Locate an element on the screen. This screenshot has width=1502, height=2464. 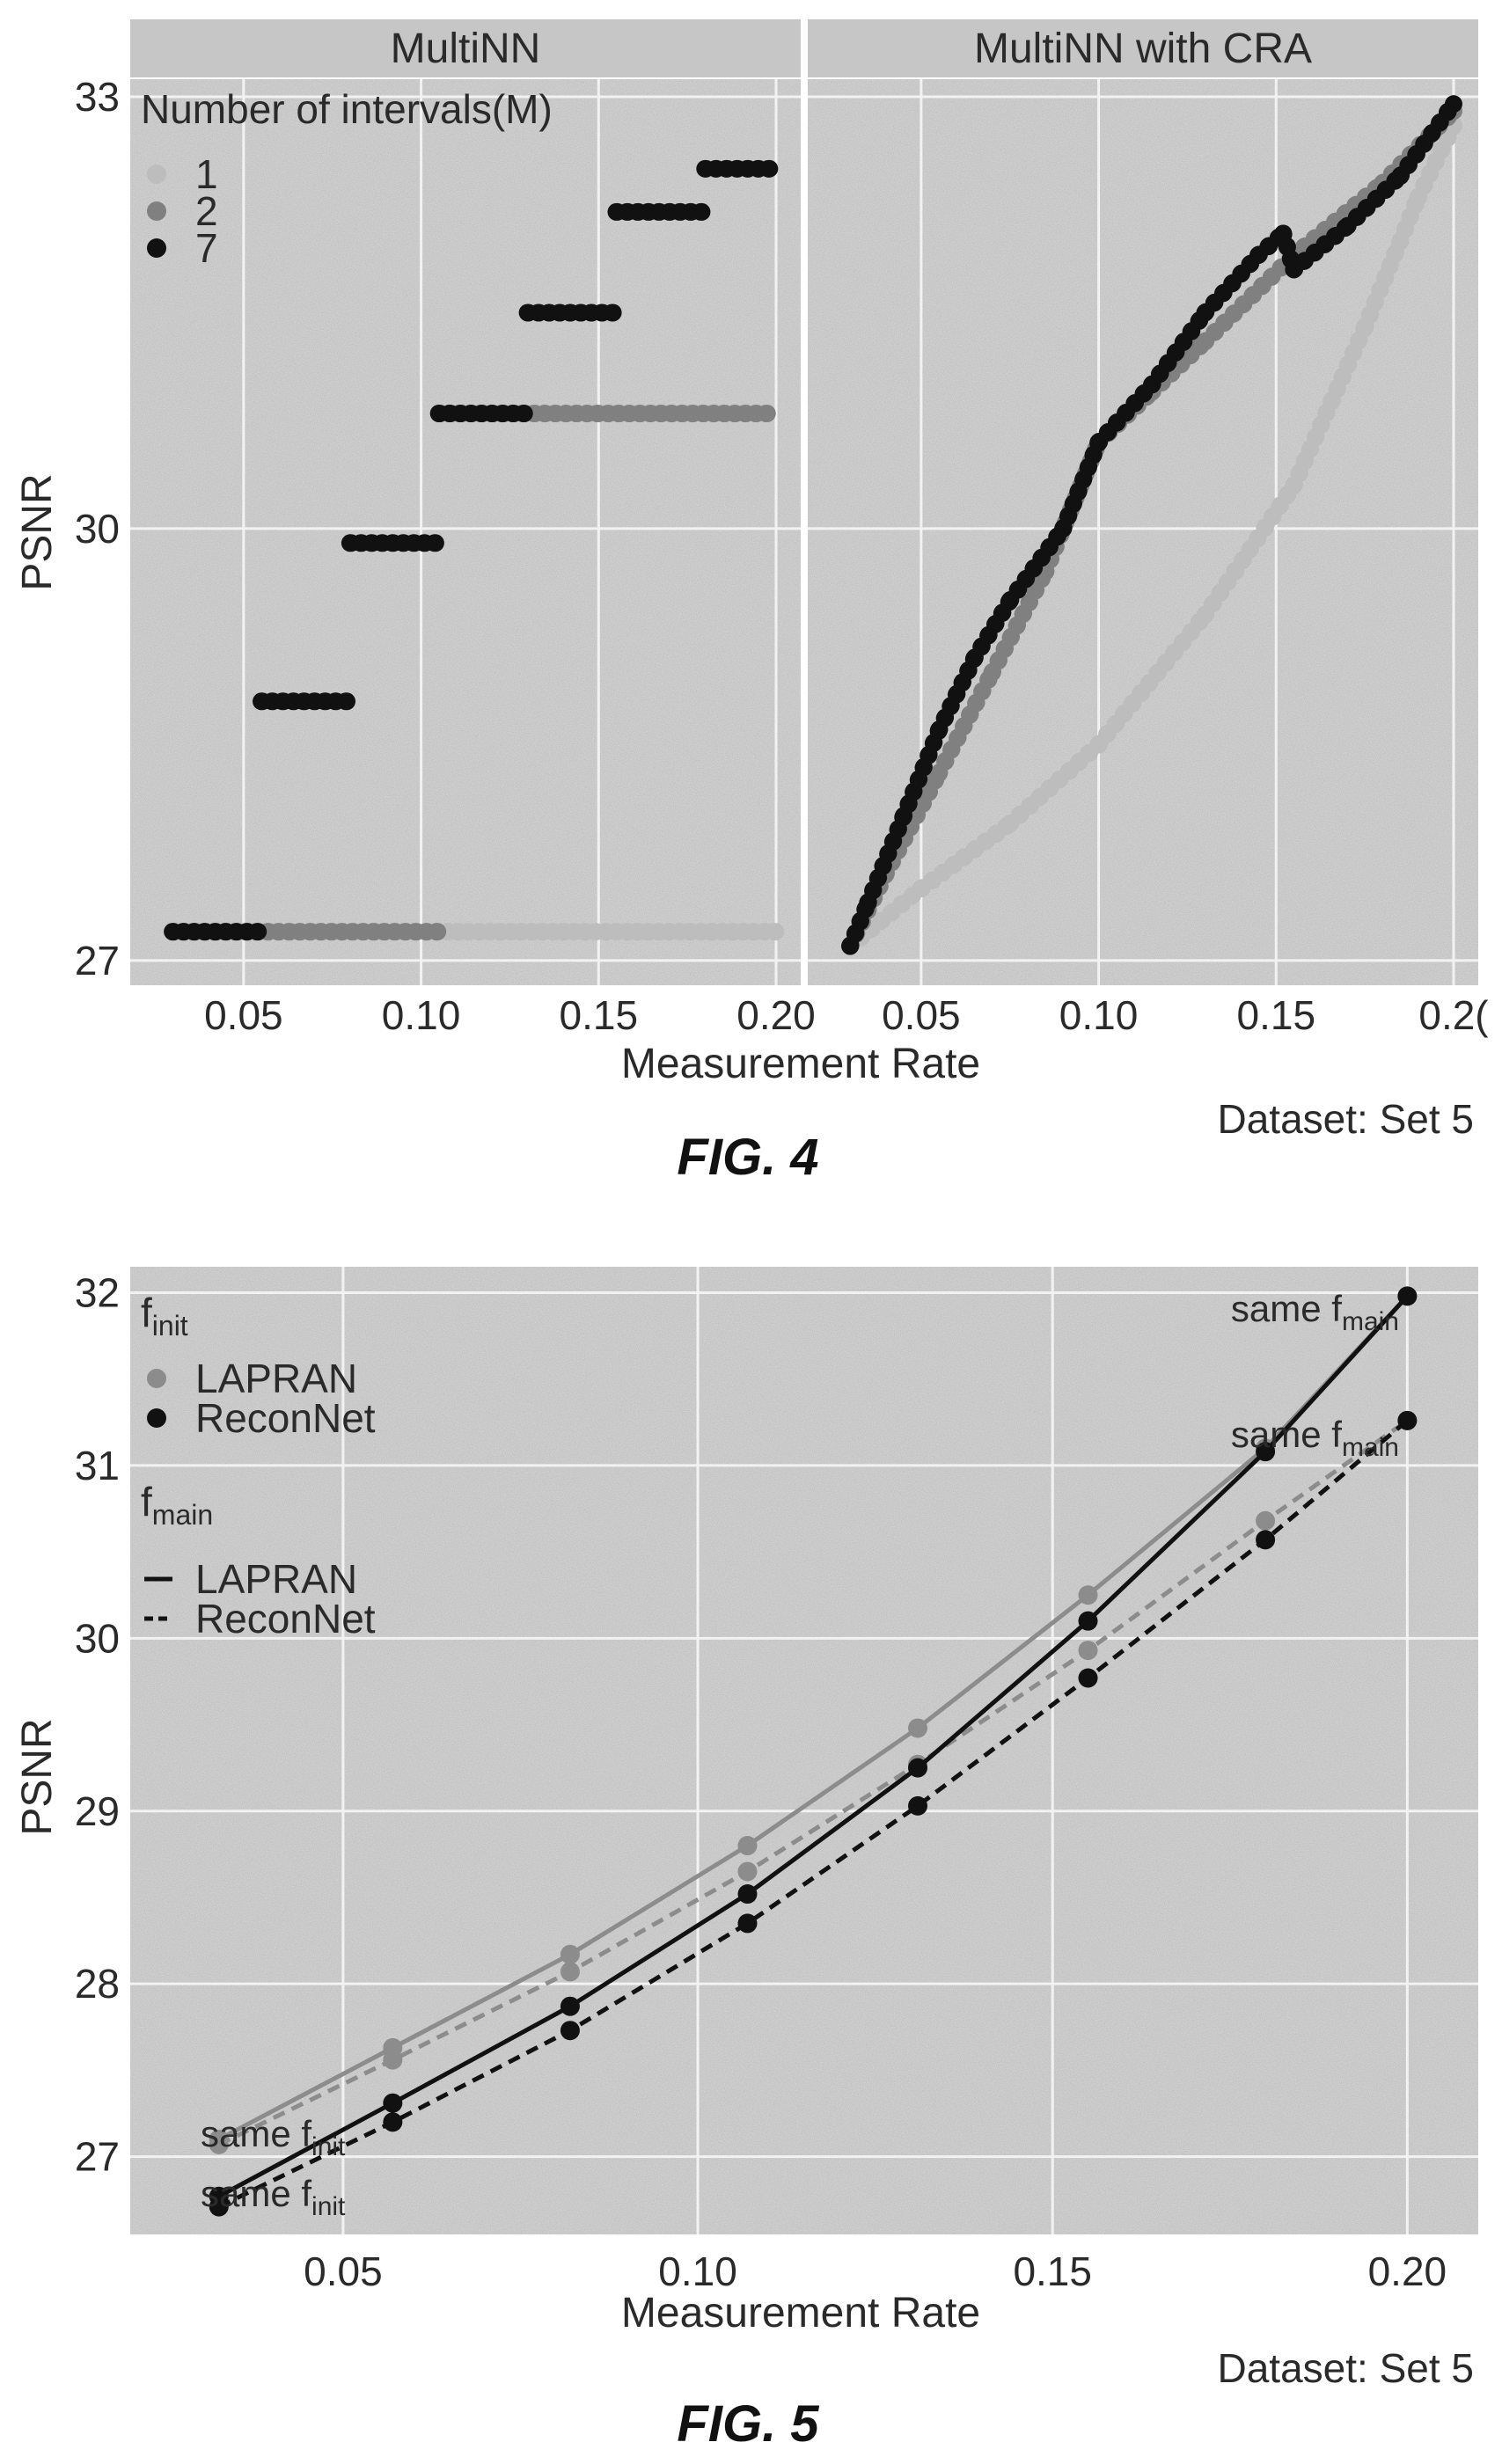
fig5-y-axis-label: PSNR is located at coordinates (37, 1776).